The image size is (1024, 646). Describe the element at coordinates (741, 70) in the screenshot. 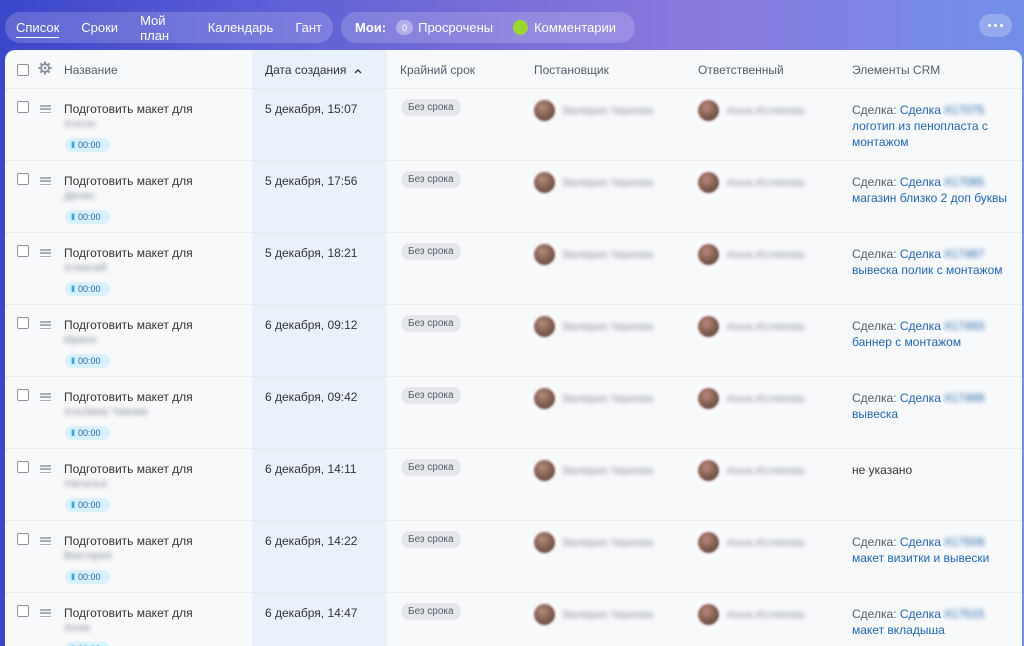

I see `column-responsible: Ответственный` at that location.